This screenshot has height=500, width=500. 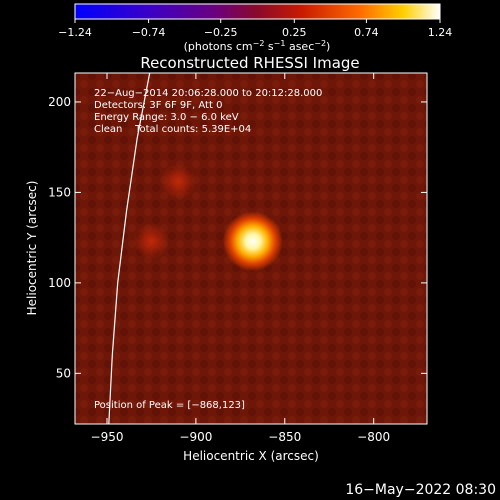 I want to click on colorbar-scale, so click(x=257, y=11).